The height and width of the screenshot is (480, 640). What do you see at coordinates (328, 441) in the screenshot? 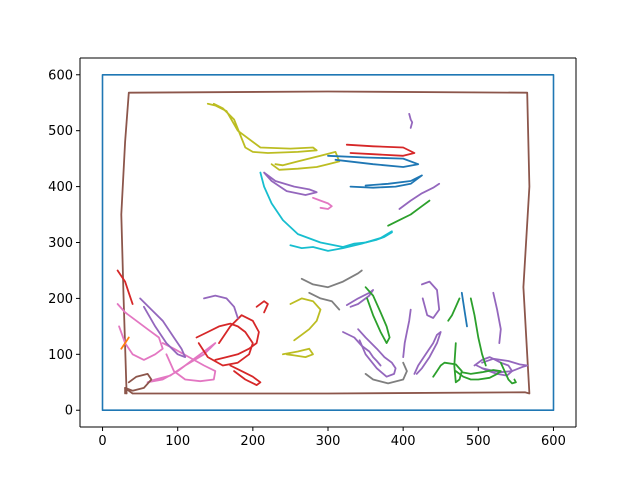
I see `x-tick-label: 300` at bounding box center [328, 441].